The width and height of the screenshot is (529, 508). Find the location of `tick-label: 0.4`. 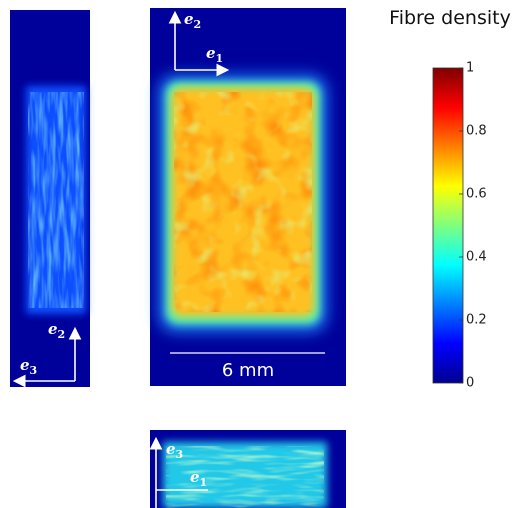

tick-label: 0.4 is located at coordinates (476, 257).